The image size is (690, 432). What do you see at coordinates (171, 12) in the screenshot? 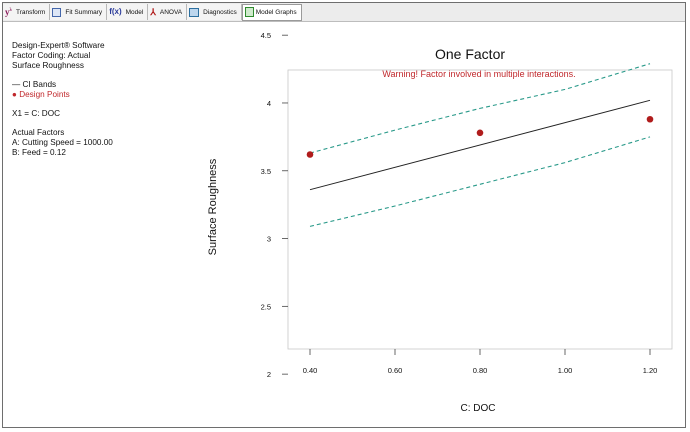
I see `tab-label: ANOVA` at bounding box center [171, 12].